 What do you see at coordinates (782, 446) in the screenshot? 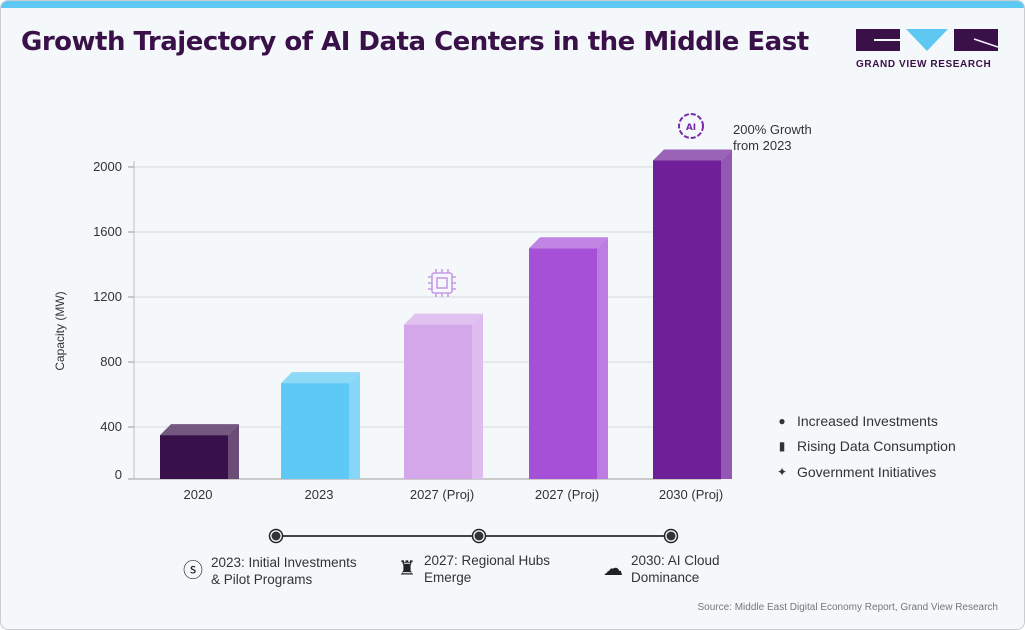
I see `data-bars-icon: ▮` at bounding box center [782, 446].